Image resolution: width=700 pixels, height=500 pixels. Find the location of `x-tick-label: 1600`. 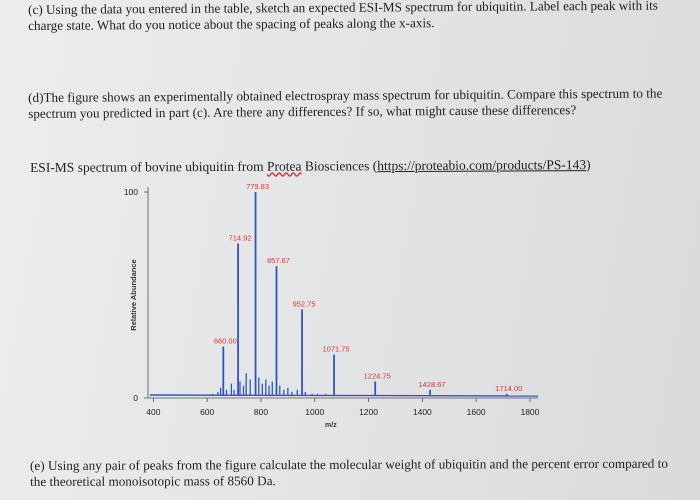

x-tick-label: 1600 is located at coordinates (476, 412).